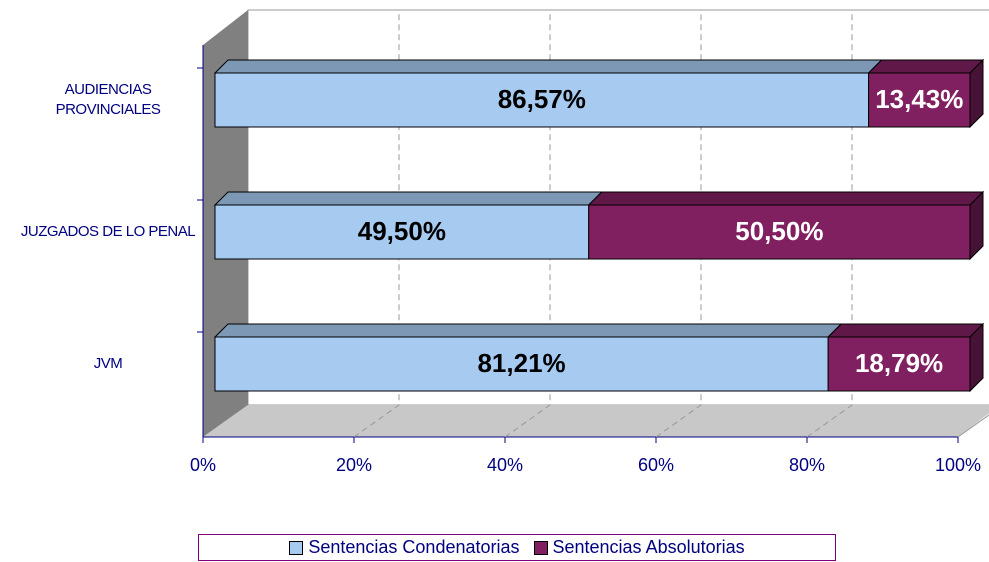  What do you see at coordinates (414, 547) in the screenshot?
I see `legend-label: Sentencias Condenatorias` at bounding box center [414, 547].